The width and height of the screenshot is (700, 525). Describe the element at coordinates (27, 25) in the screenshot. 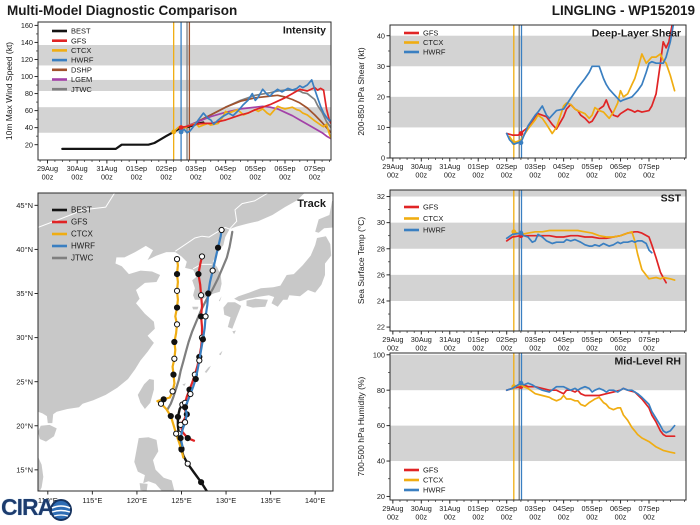

I see `y-tick-label: 160` at that location.